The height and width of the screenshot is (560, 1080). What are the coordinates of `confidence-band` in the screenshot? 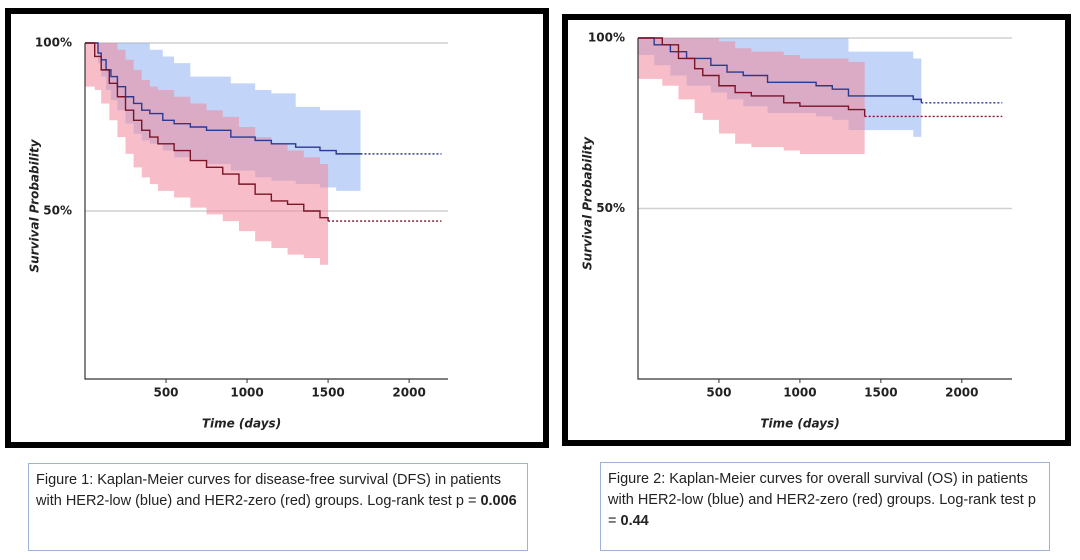 It's located at (207, 156).